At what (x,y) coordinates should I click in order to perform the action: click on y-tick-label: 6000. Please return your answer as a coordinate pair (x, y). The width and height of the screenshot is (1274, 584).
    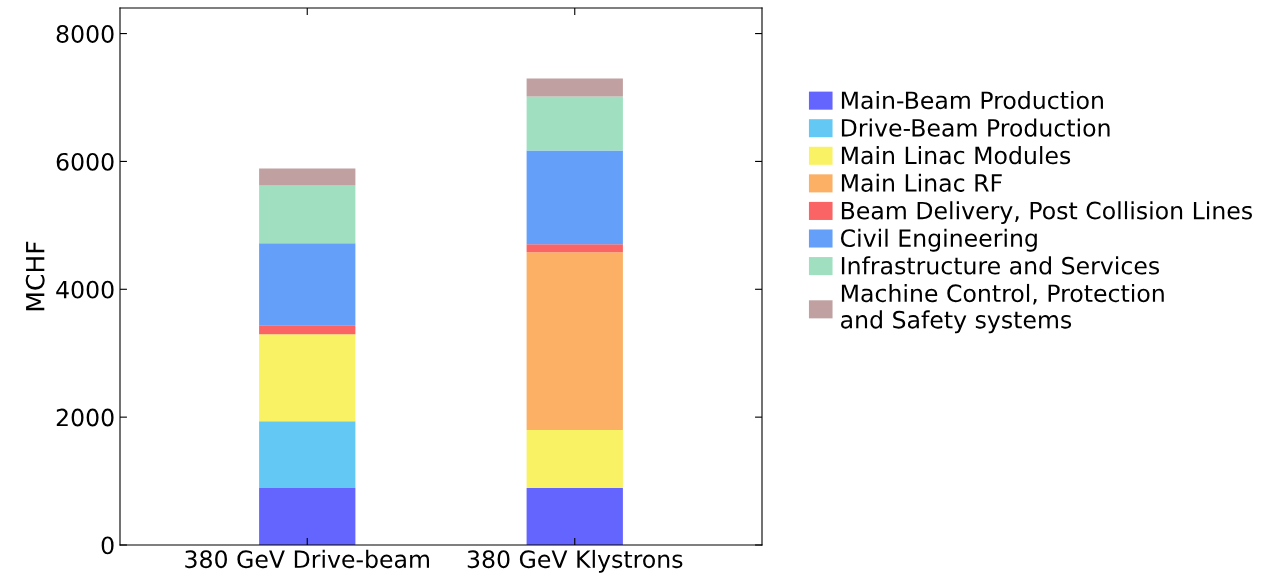
    Looking at the image, I should click on (85, 161).